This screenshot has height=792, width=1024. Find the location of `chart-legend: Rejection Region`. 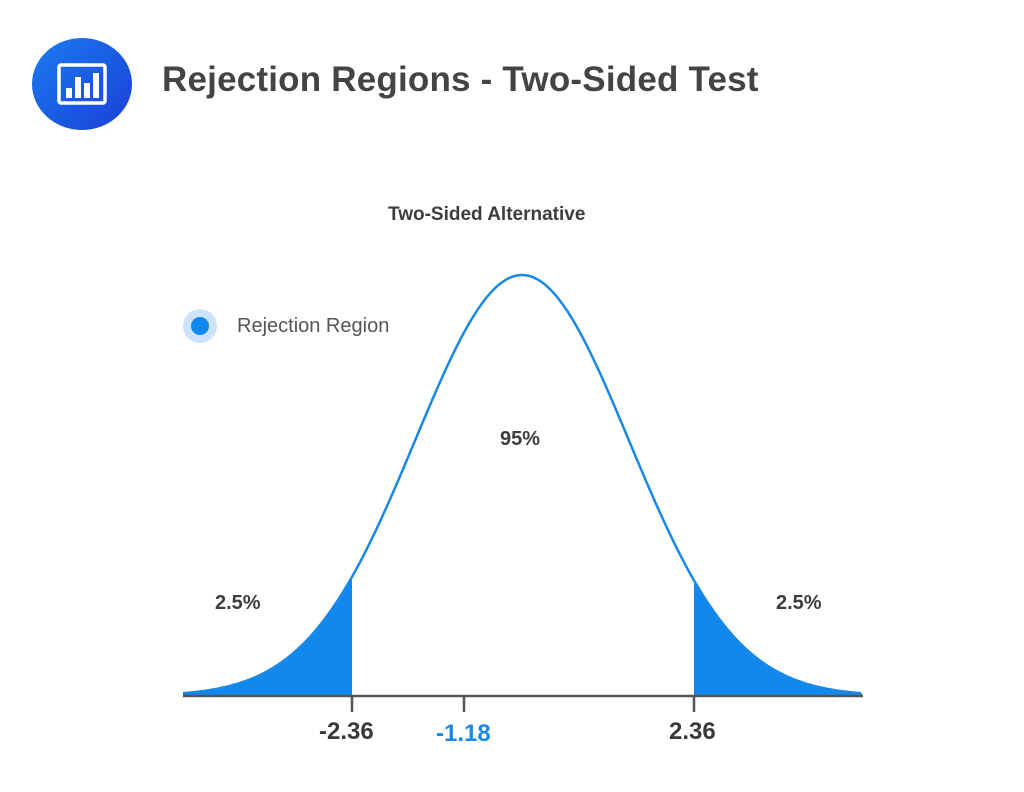

chart-legend: Rejection Region is located at coordinates (286, 326).